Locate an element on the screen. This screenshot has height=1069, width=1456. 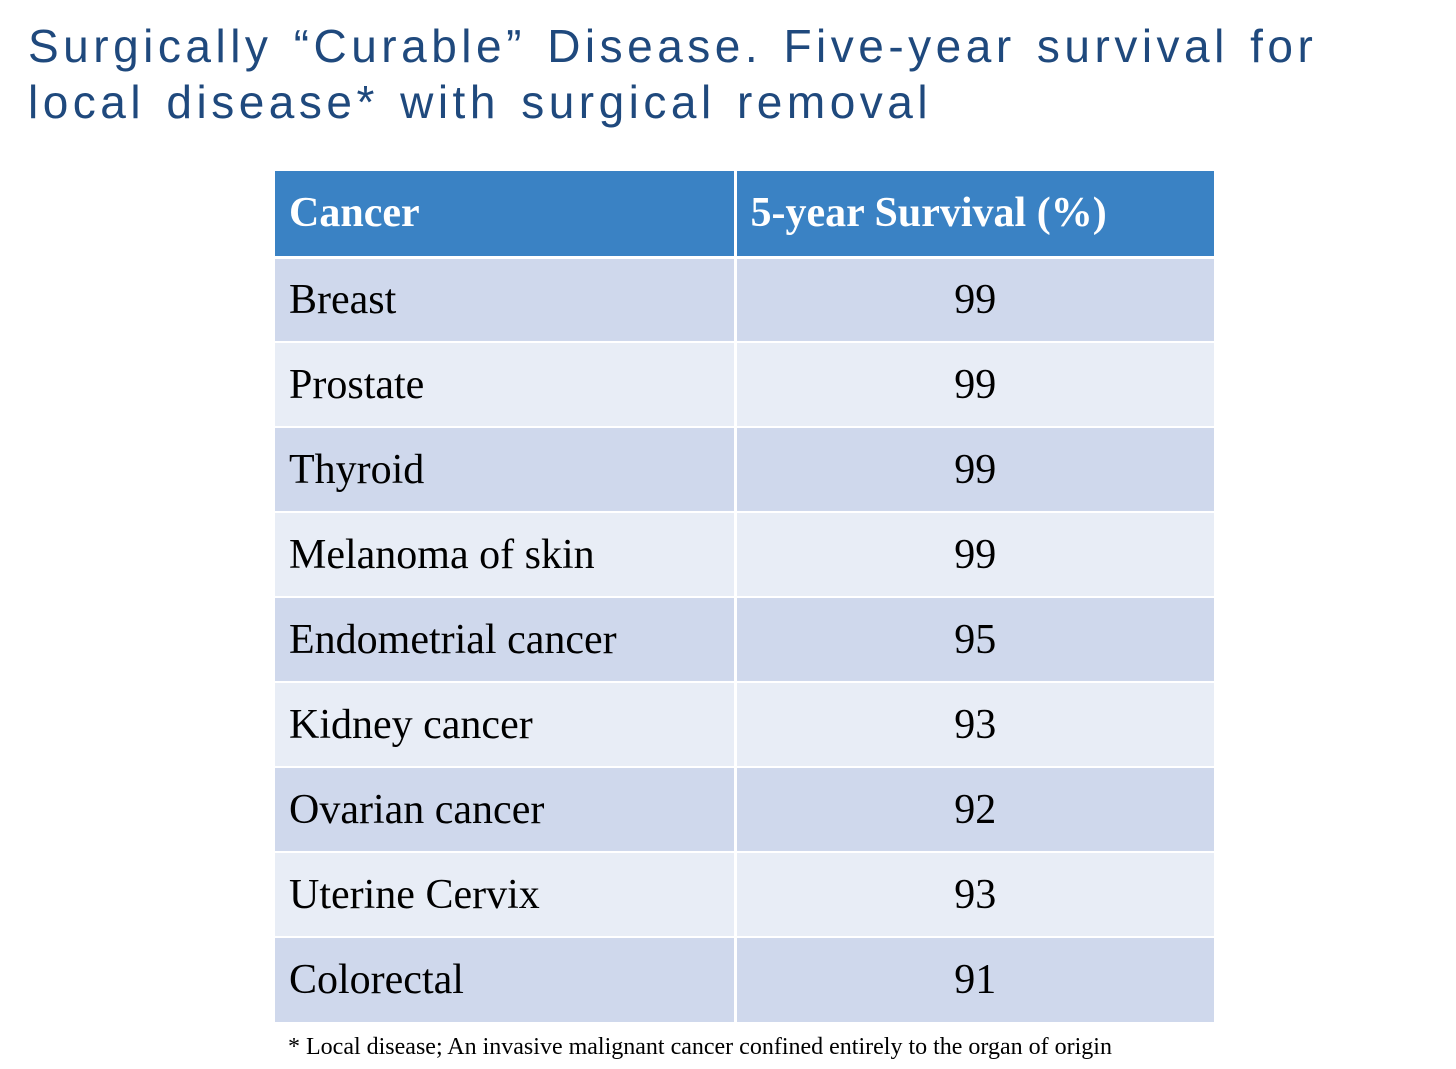
table-row: Melanoma of skin 99 is located at coordinates (744, 554).